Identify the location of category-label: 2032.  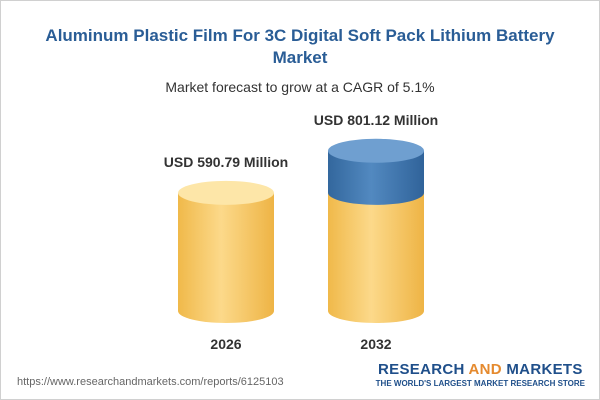
(375, 344).